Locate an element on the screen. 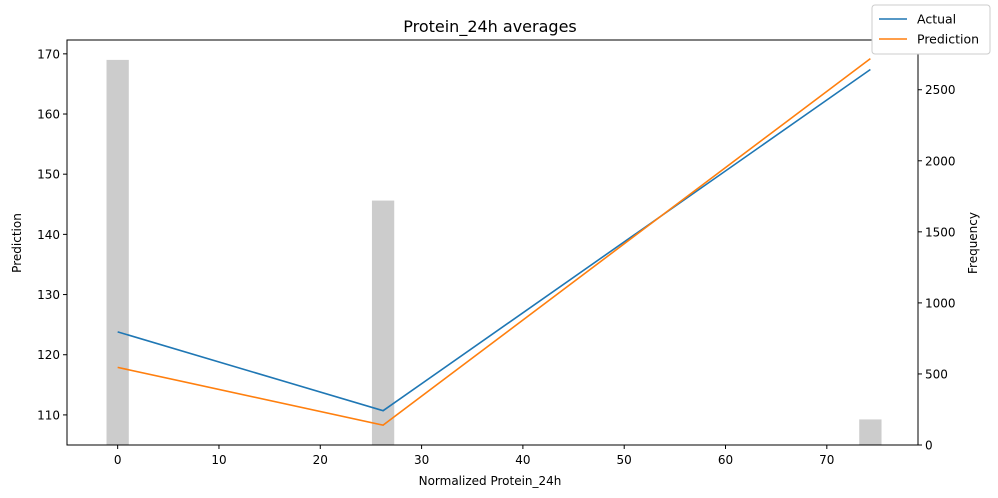 The height and width of the screenshot is (498, 998). y-tick-label: 130 is located at coordinates (48, 295).